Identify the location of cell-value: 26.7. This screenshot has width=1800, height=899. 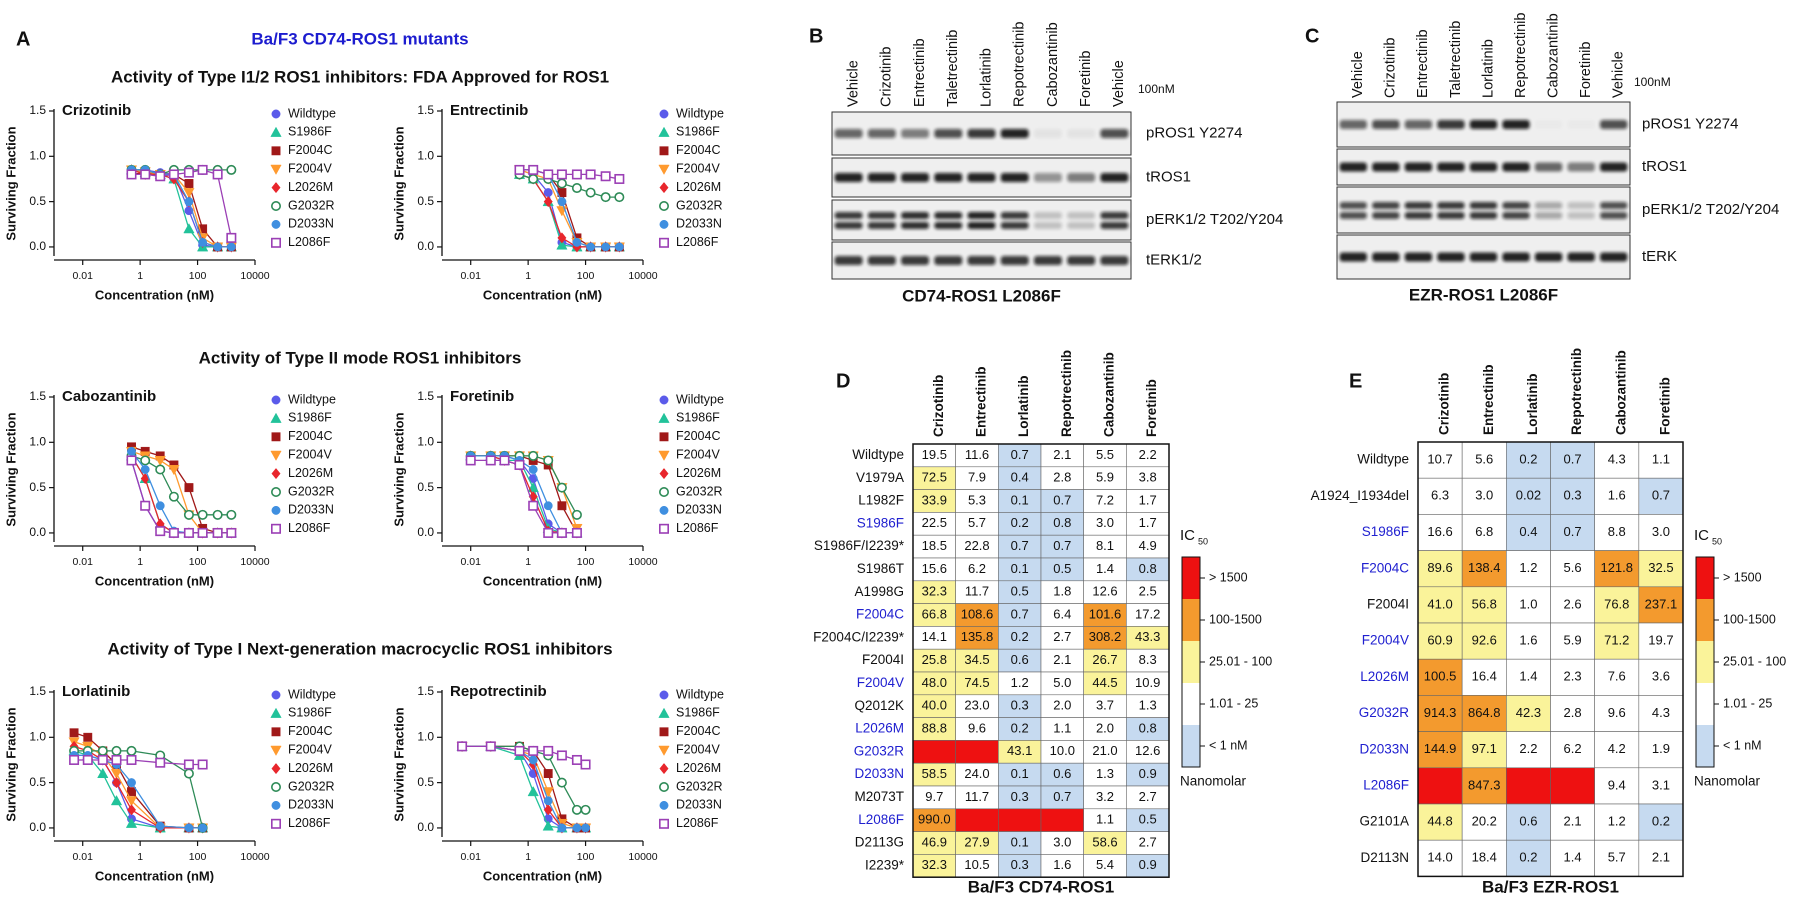
(1104, 659).